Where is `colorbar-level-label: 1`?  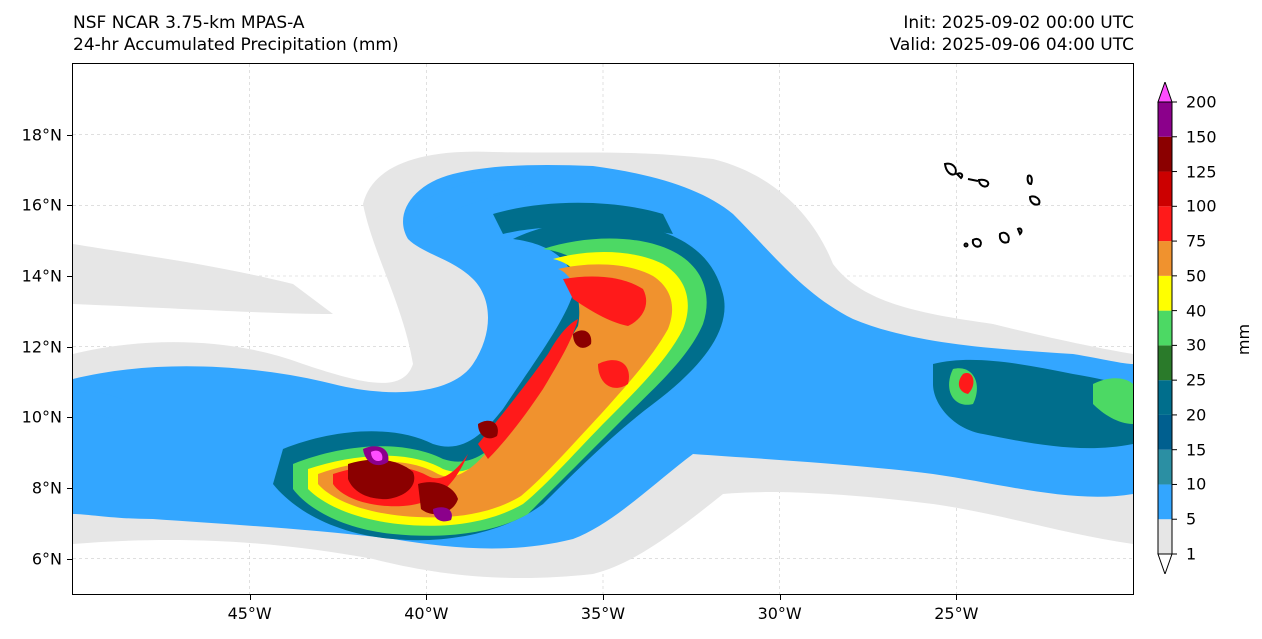
colorbar-level-label: 1 is located at coordinates (1191, 554).